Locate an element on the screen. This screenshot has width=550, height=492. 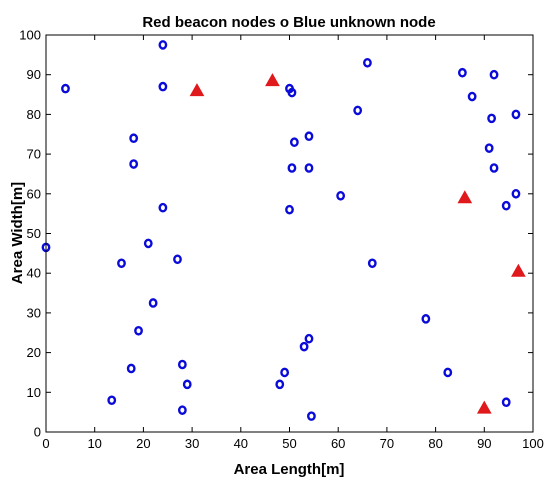
x-tick-label: 70 is located at coordinates (387, 443).